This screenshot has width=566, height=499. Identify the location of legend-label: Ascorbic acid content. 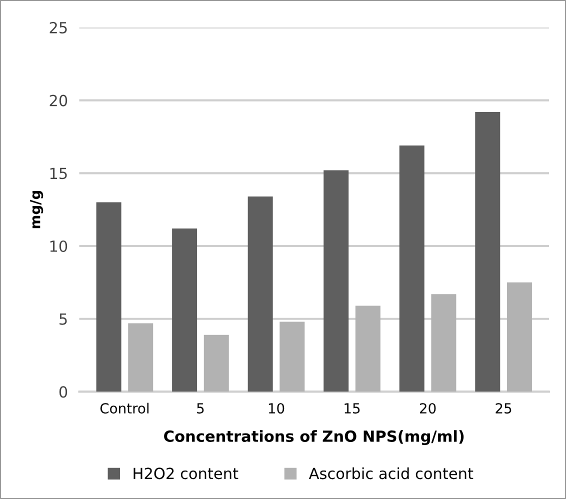
(391, 473).